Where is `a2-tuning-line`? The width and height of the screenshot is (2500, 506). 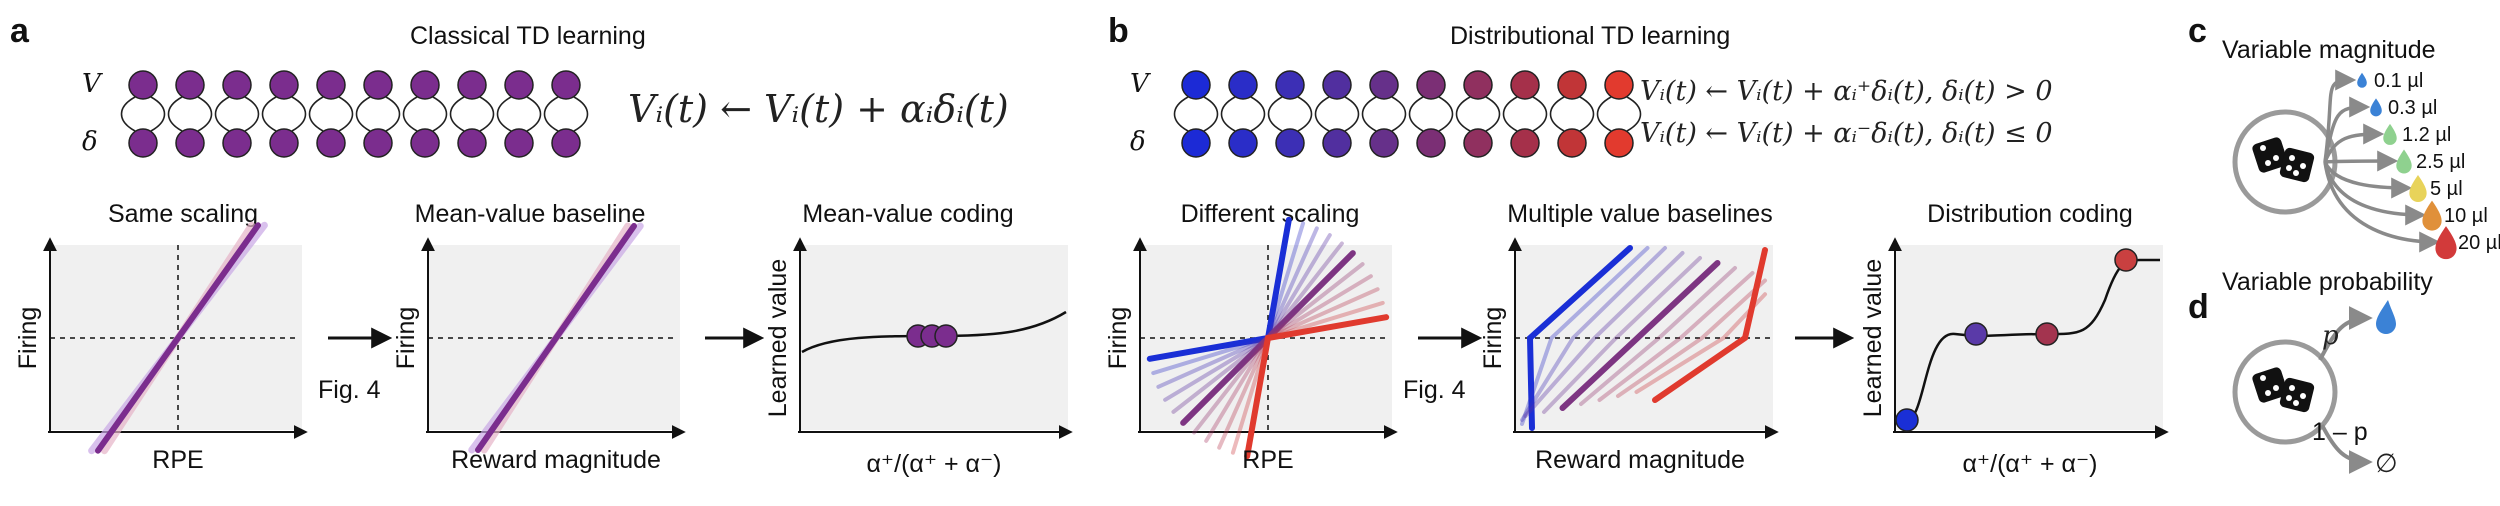 a2-tuning-line is located at coordinates (556, 338).